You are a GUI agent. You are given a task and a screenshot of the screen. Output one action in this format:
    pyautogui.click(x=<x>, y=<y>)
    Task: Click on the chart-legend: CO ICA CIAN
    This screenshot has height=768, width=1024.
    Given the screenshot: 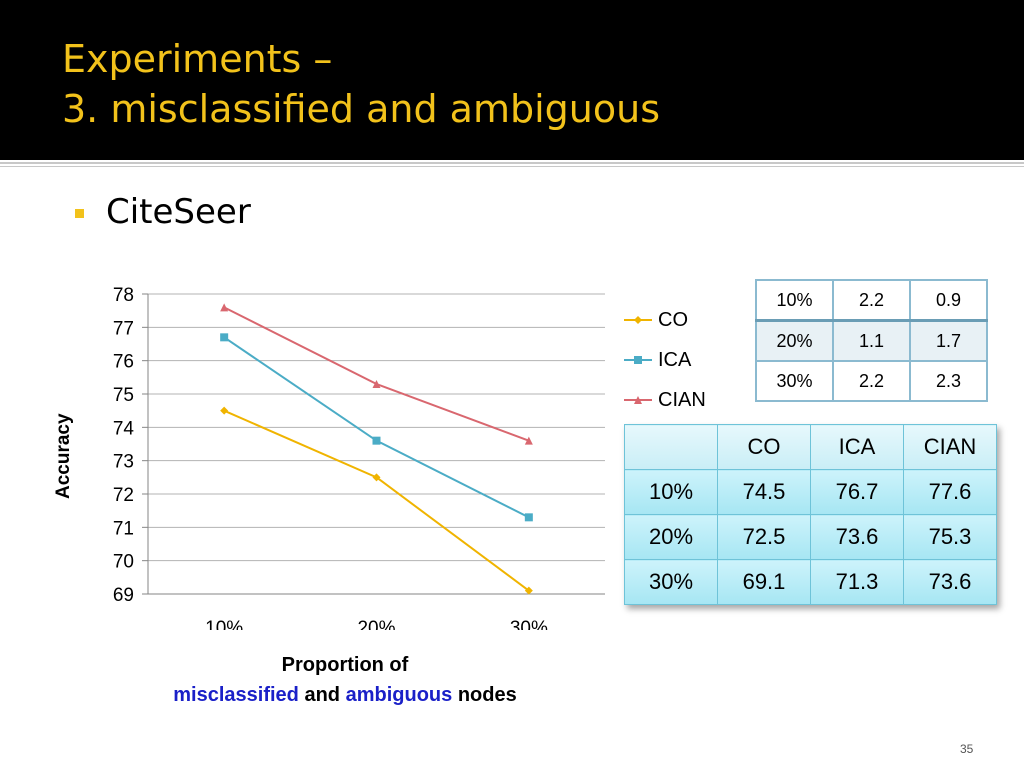 What is the action you would take?
    pyautogui.click(x=665, y=360)
    